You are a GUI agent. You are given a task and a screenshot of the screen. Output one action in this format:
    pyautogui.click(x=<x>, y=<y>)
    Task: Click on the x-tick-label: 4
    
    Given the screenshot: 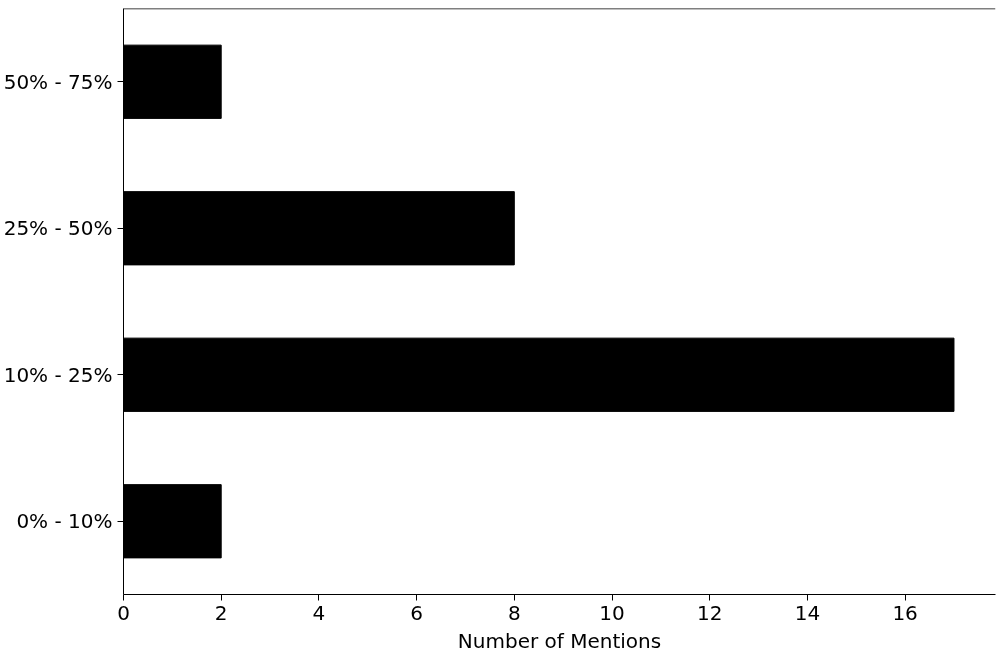 What is the action you would take?
    pyautogui.click(x=319, y=612)
    